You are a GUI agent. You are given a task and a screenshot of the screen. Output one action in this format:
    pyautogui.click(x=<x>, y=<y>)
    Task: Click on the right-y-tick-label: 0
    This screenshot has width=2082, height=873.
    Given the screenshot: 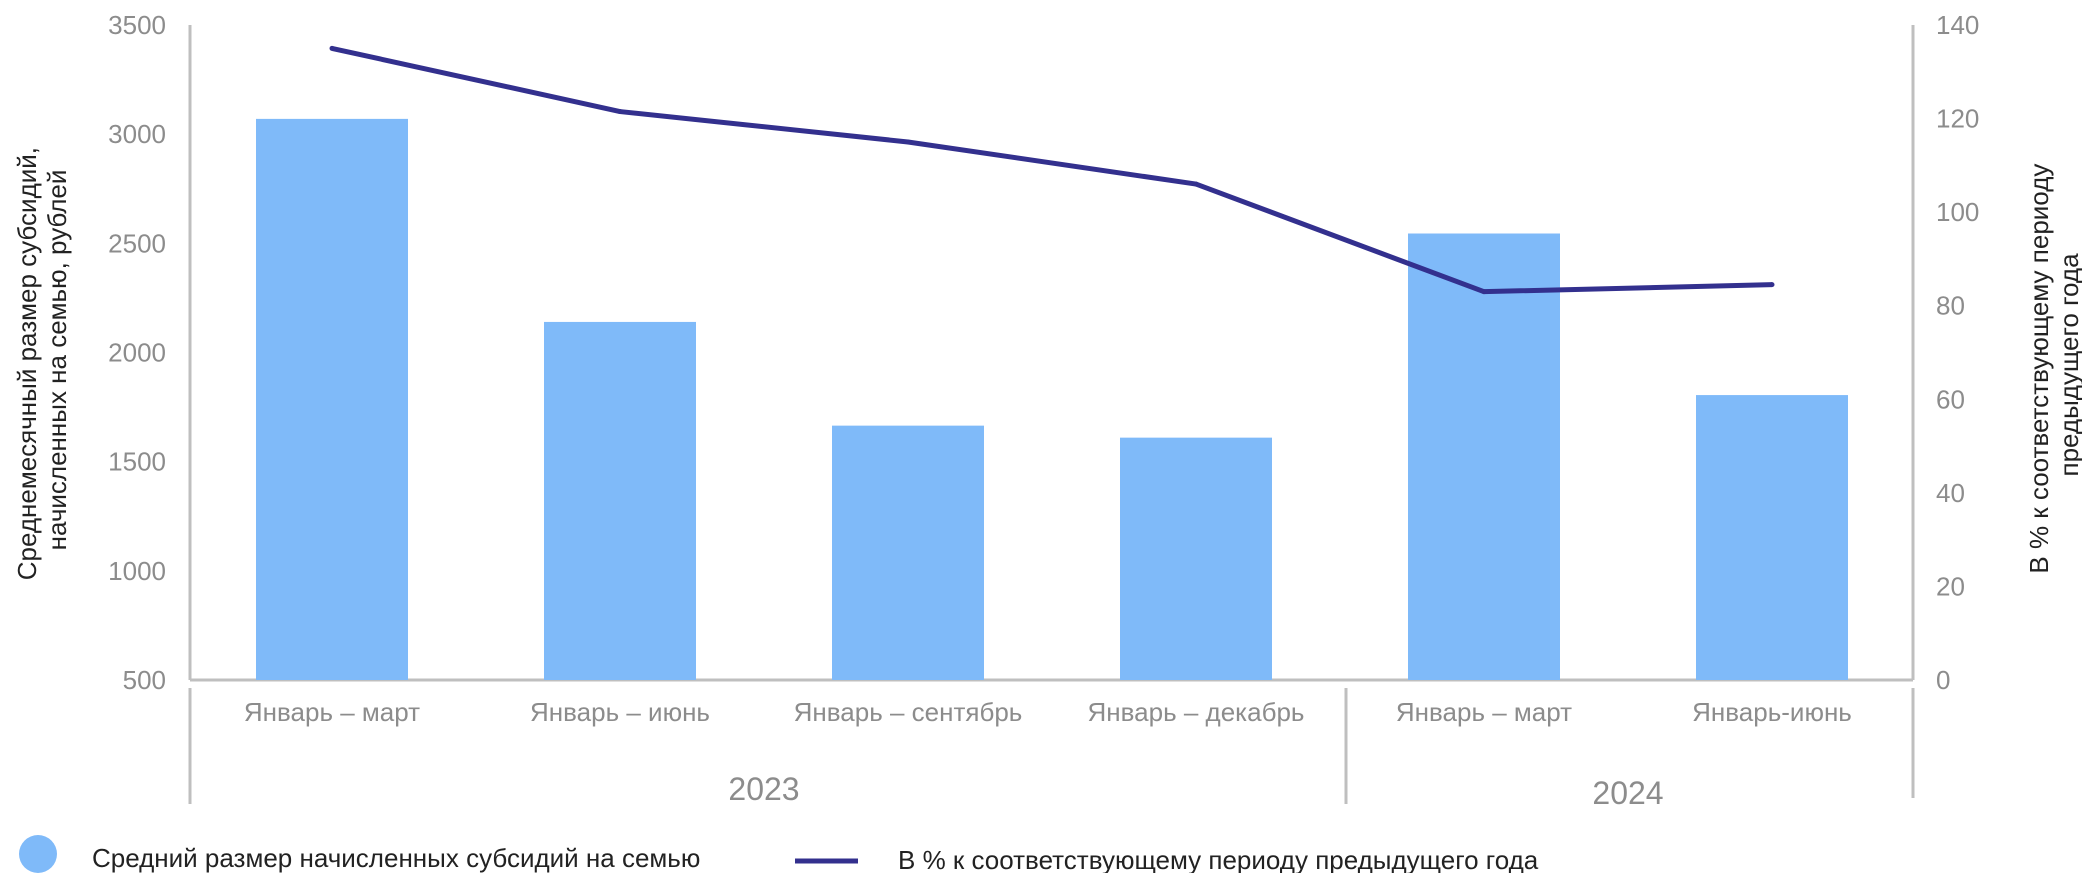 What is the action you would take?
    pyautogui.click(x=1943, y=680)
    